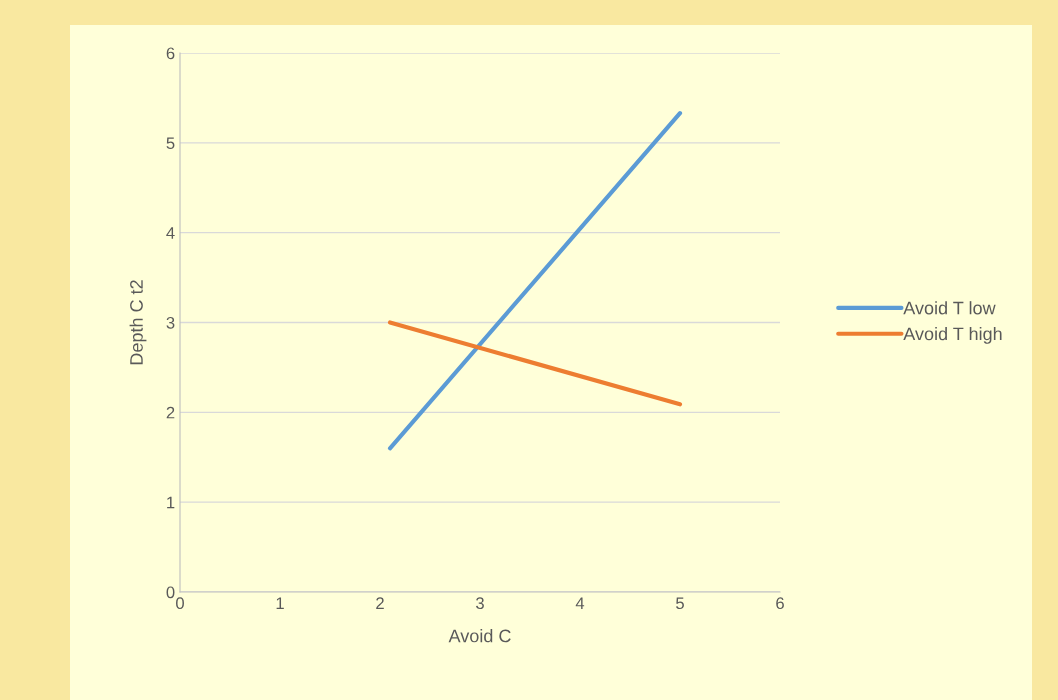 The height and width of the screenshot is (700, 1058). I want to click on x-tick-label: 2, so click(380, 603).